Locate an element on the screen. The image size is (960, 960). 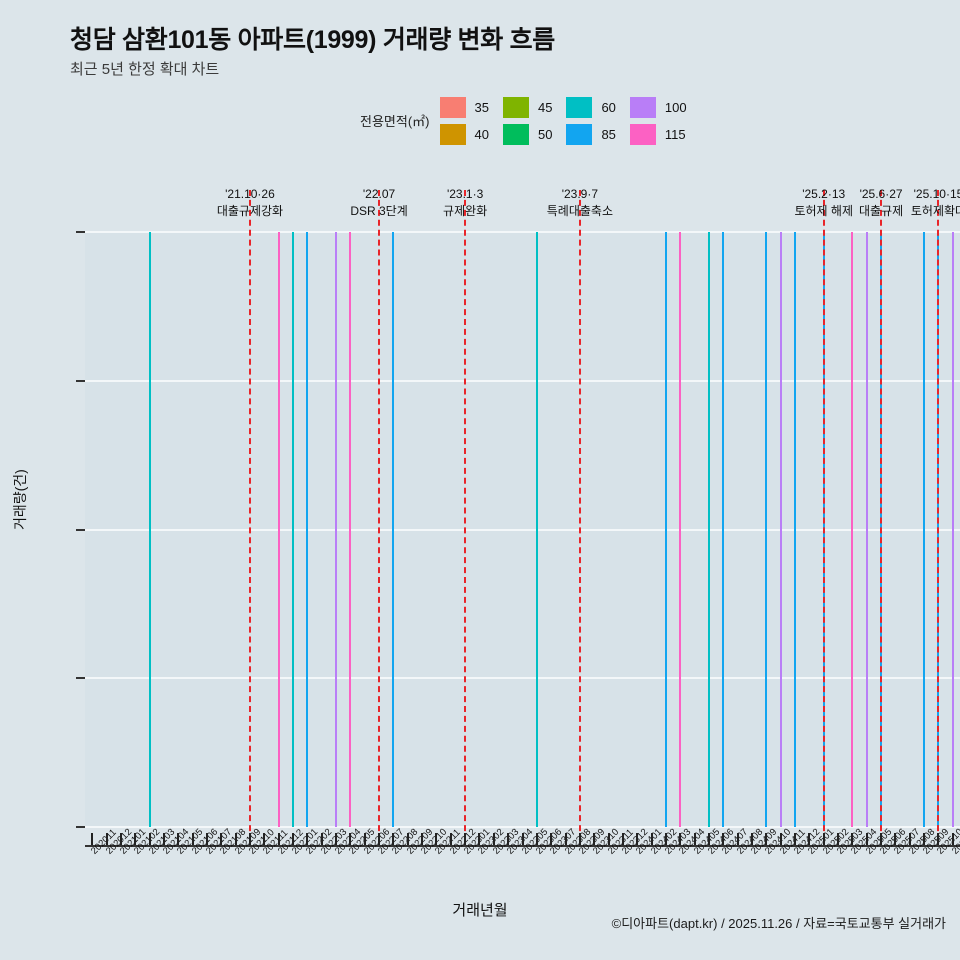
event-date: '25.10·15 is located at coordinates (936, 194).